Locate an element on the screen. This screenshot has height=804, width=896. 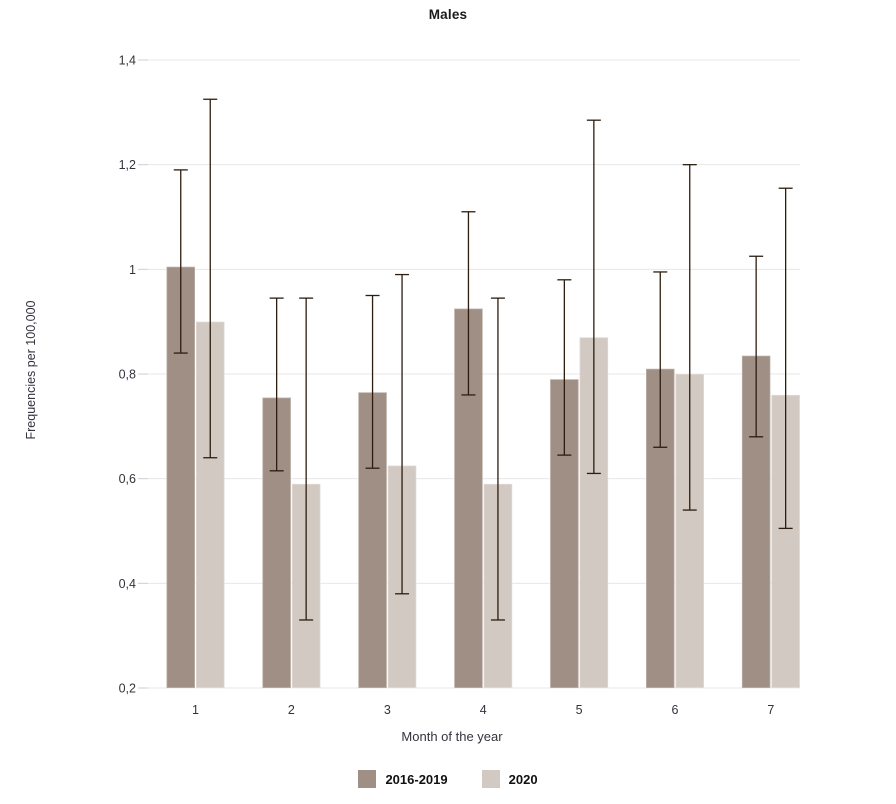
chart-title: Males is located at coordinates (448, 14).